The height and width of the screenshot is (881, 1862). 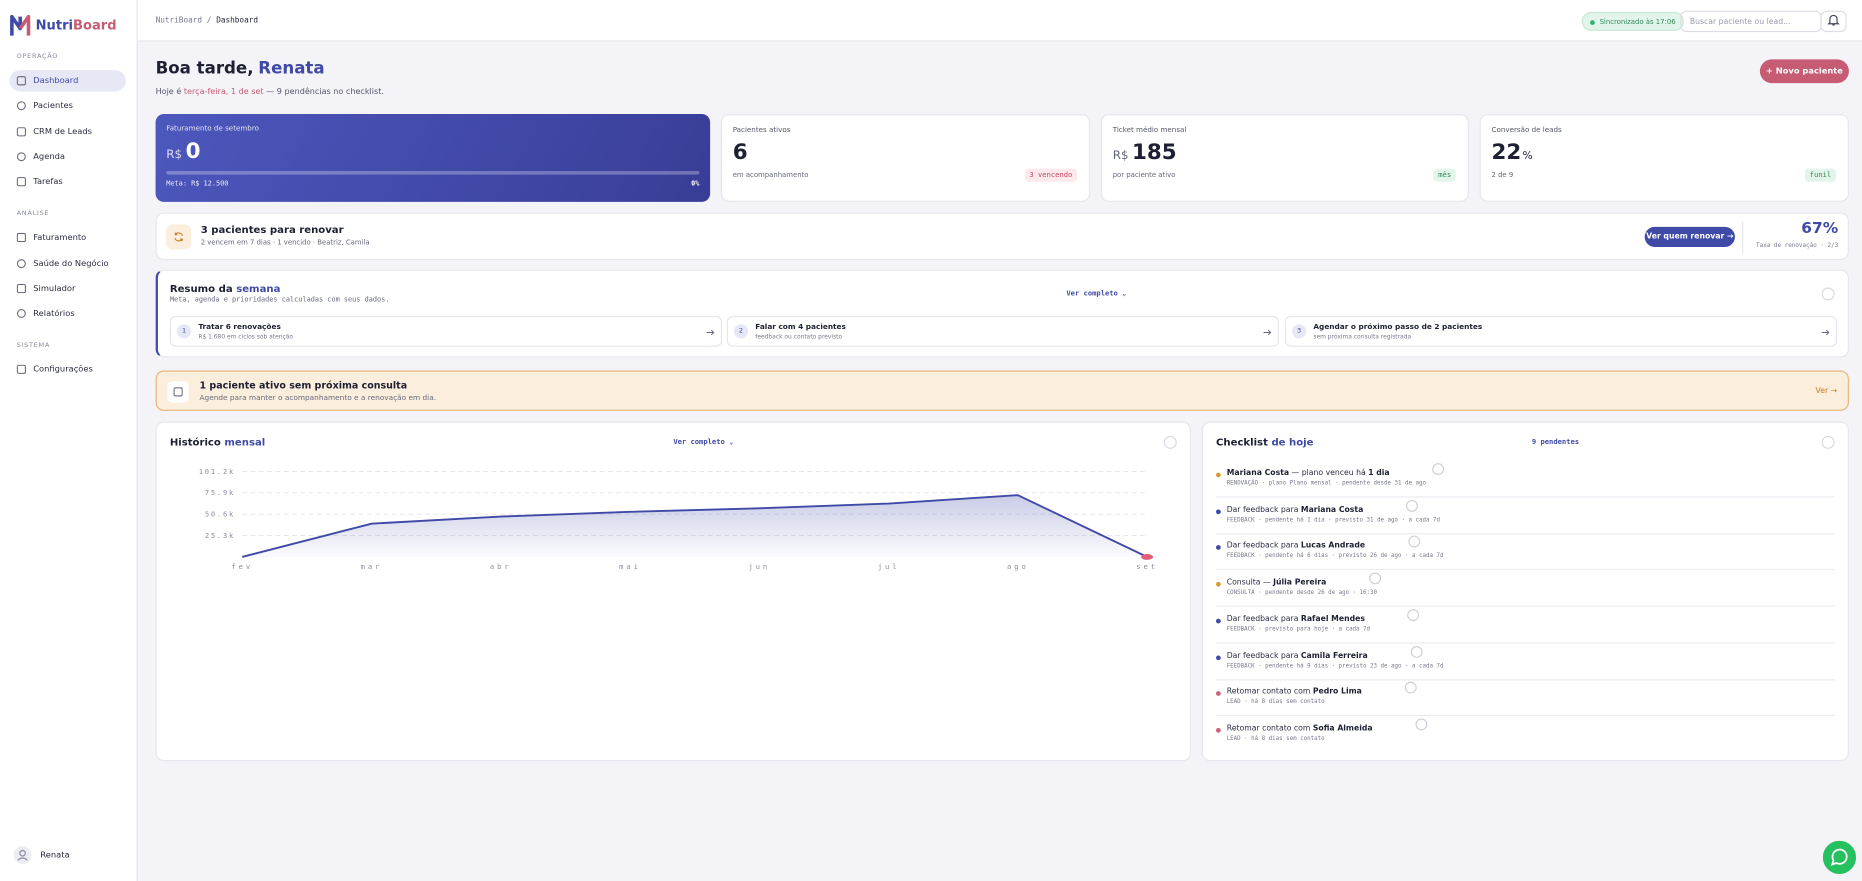 I want to click on brand-name: Nutri, so click(x=54, y=25).